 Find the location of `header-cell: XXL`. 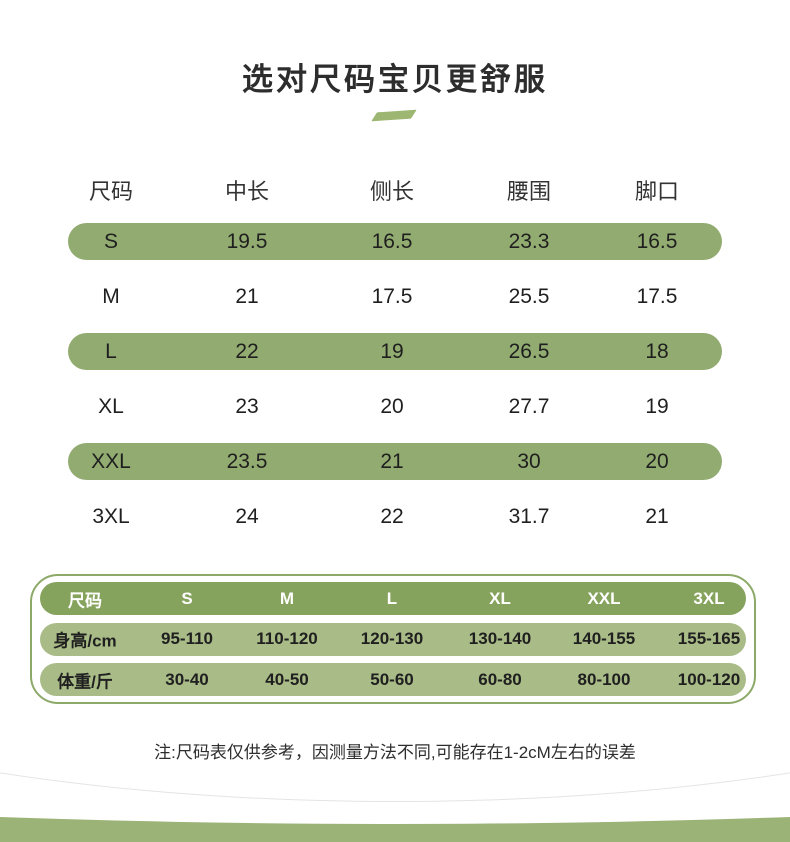

header-cell: XXL is located at coordinates (604, 598).